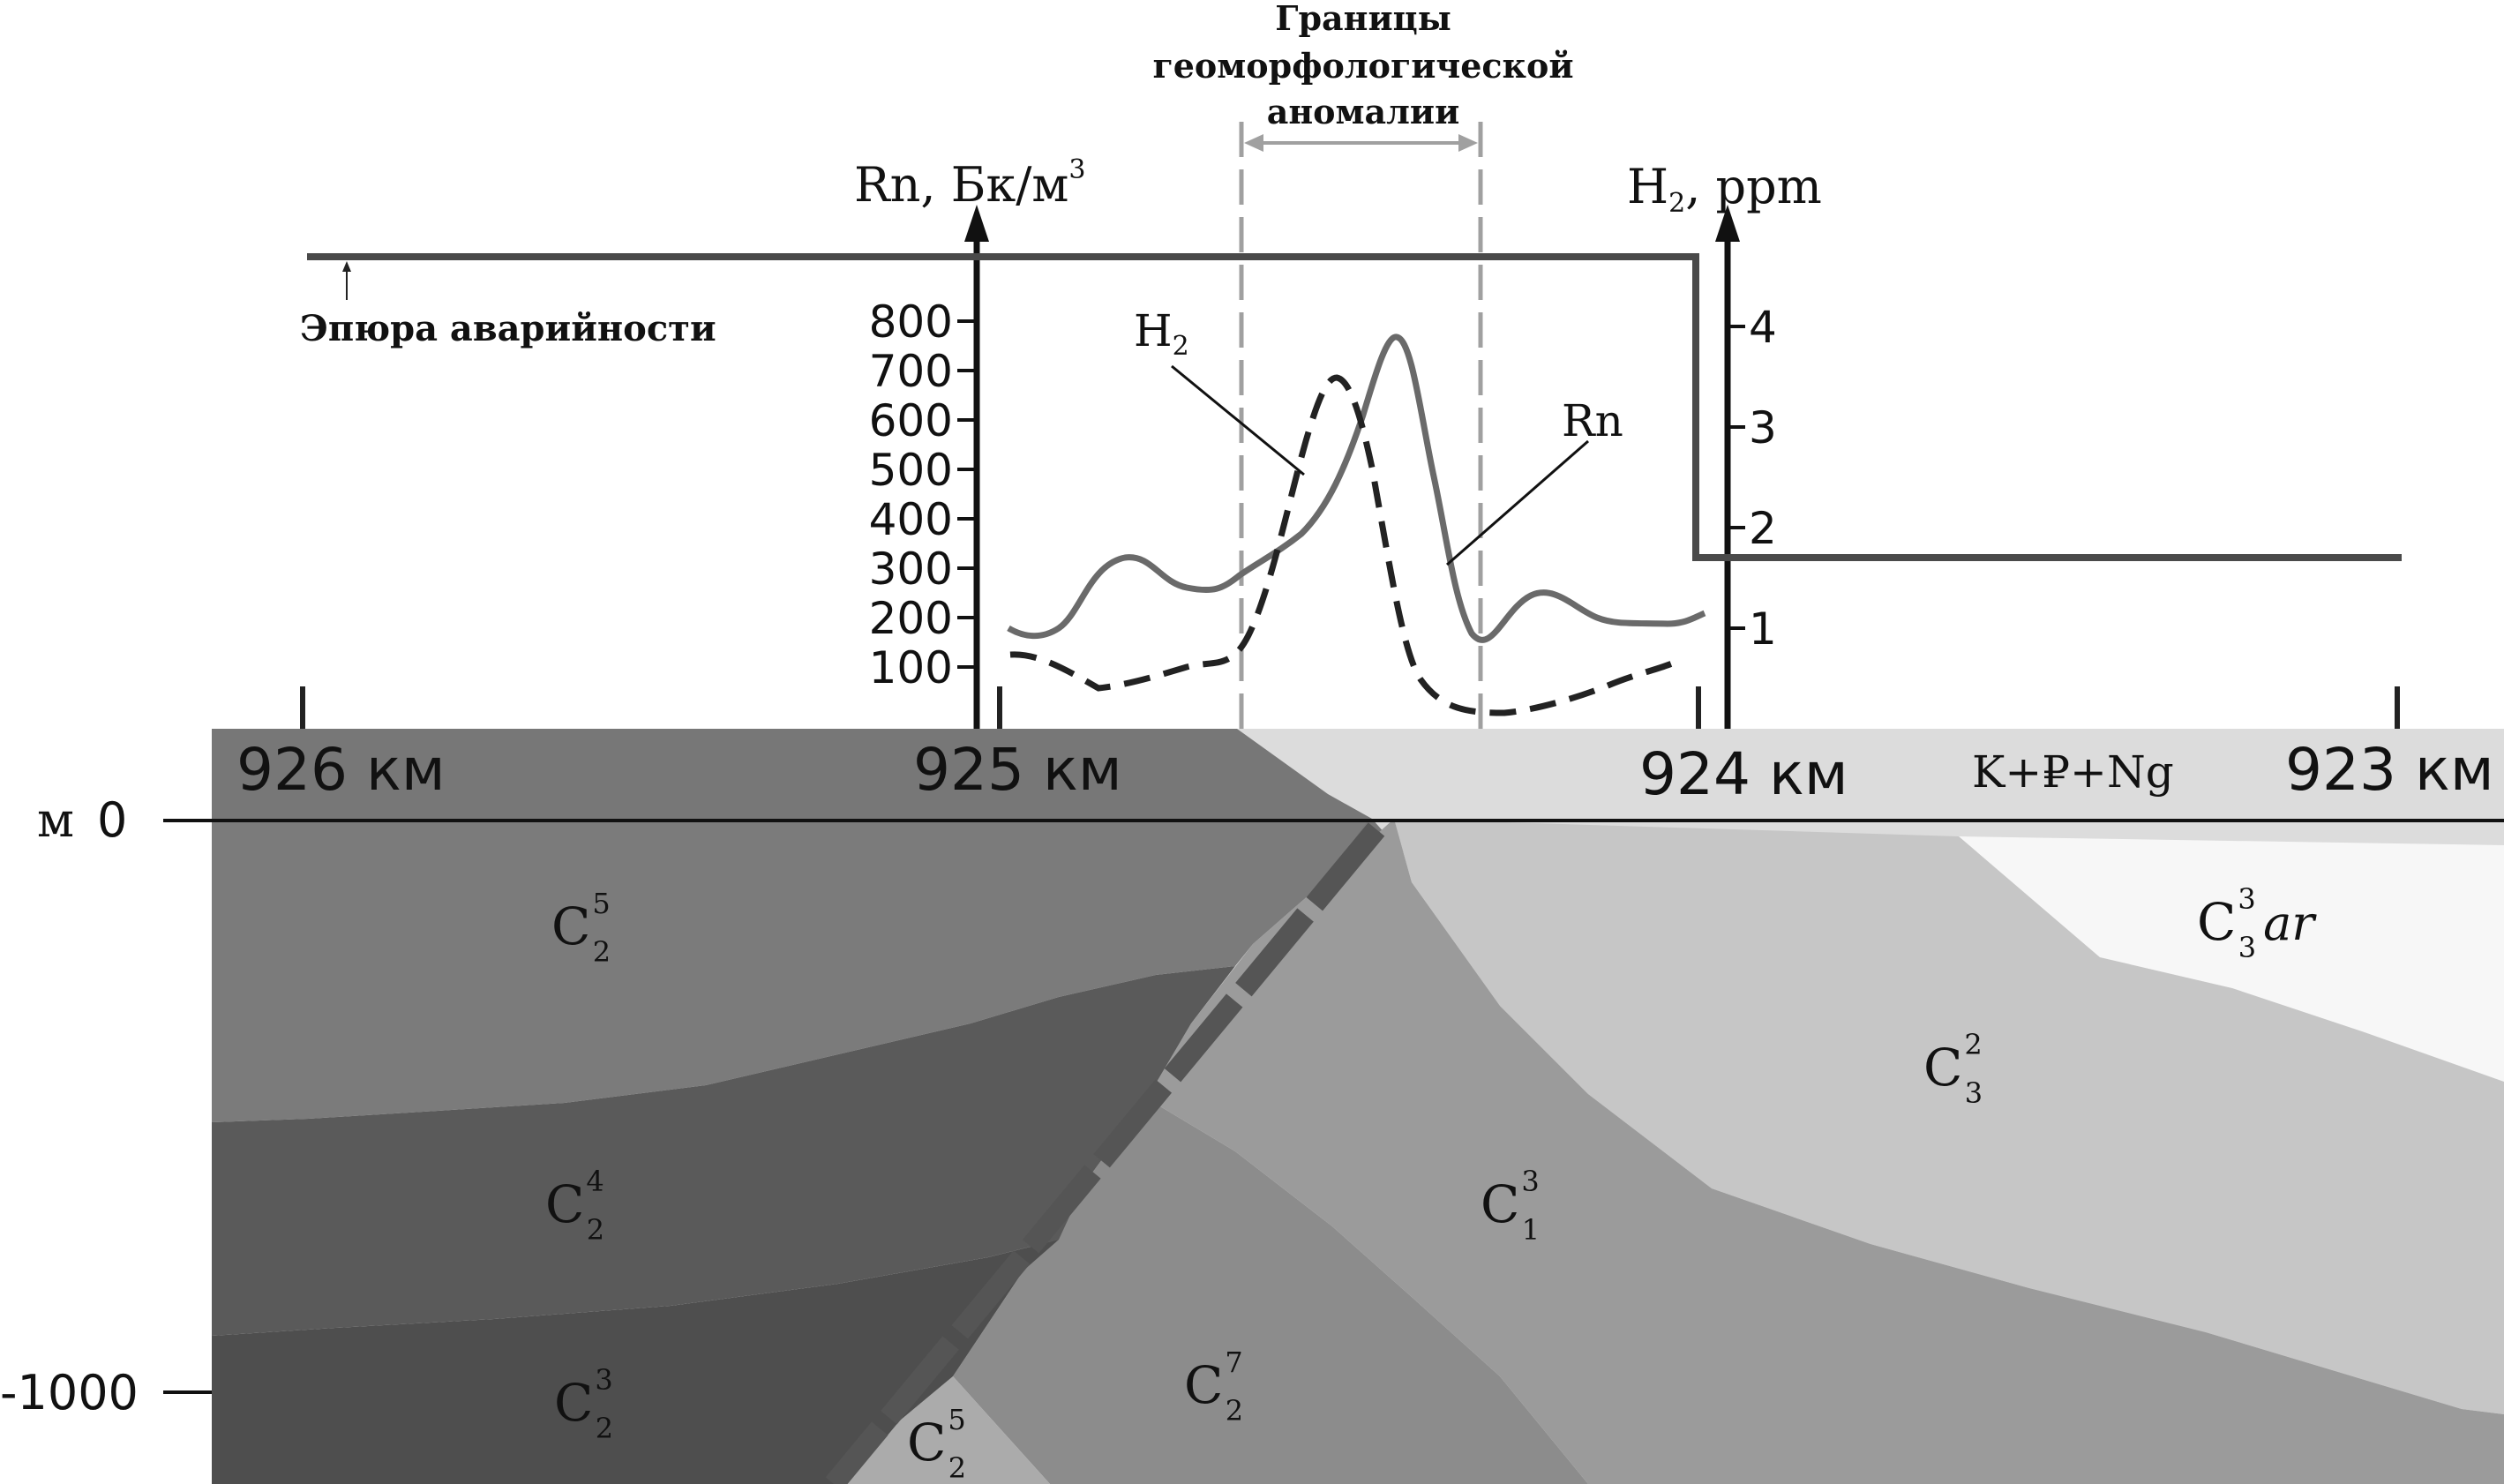  What do you see at coordinates (1725, 189) in the screenshot?
I see `h2-axis-label: H2, ppm` at bounding box center [1725, 189].